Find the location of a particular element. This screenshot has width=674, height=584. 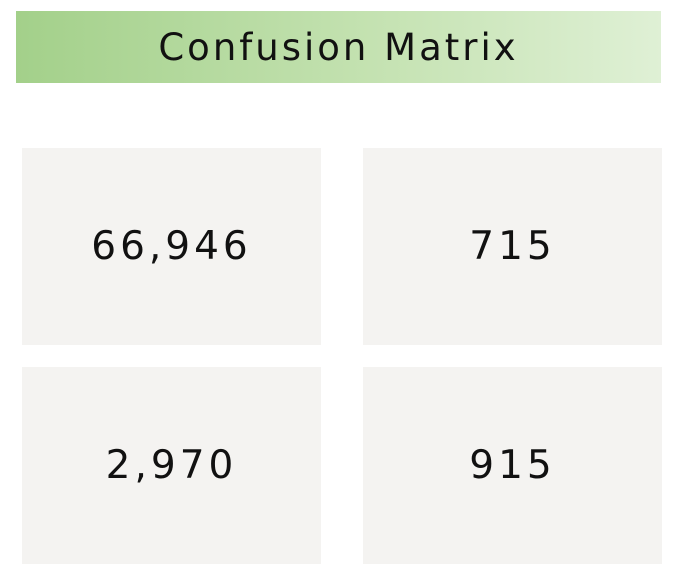

chart-title: Confusion Matrix is located at coordinates (338, 47).